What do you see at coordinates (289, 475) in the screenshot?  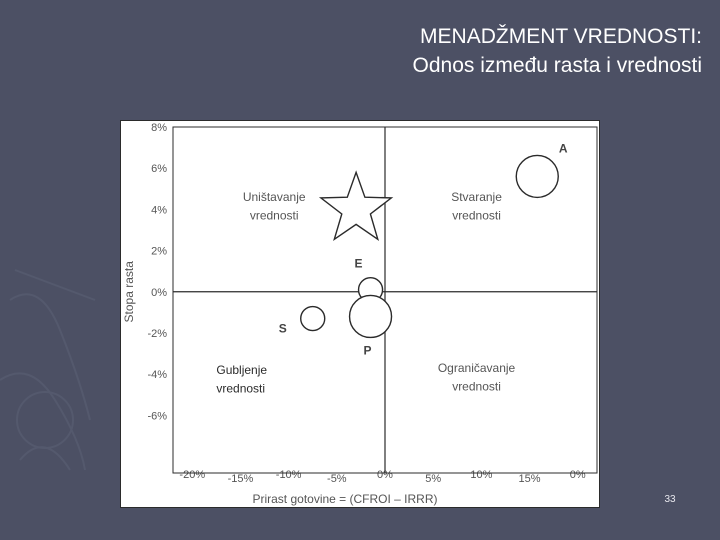 I see `x-tick-label: -10%` at bounding box center [289, 475].